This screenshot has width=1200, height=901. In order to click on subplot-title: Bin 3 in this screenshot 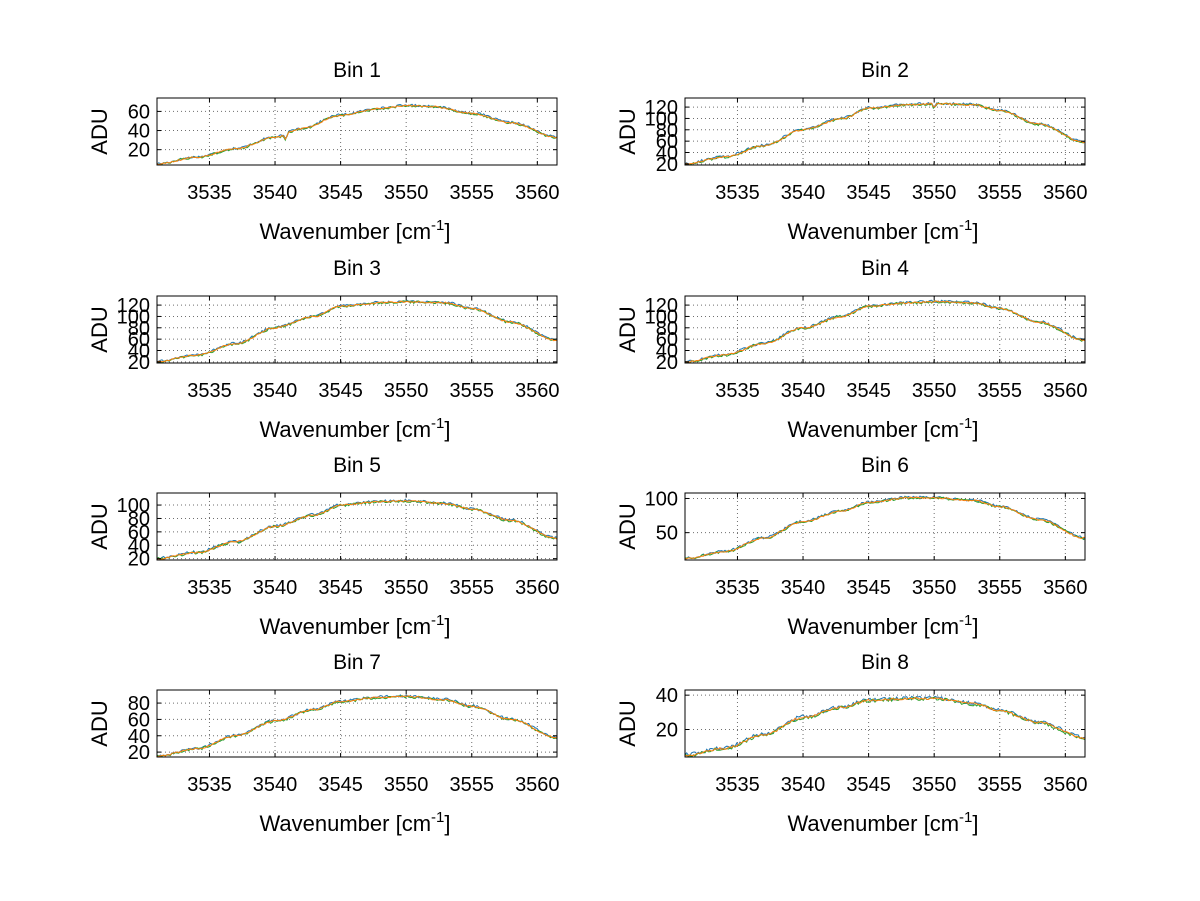, I will do `click(357, 268)`.